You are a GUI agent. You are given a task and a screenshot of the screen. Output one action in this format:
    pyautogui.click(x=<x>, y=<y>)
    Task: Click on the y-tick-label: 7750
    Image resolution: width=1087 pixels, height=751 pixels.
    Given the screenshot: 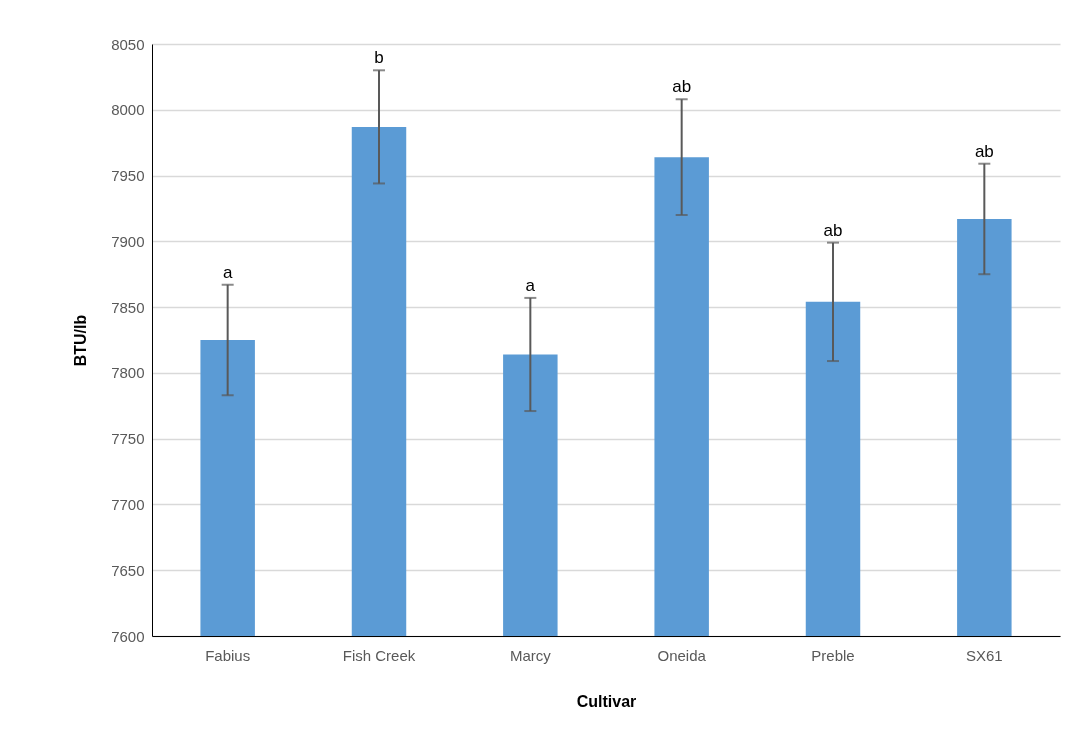 What is the action you would take?
    pyautogui.click(x=128, y=439)
    